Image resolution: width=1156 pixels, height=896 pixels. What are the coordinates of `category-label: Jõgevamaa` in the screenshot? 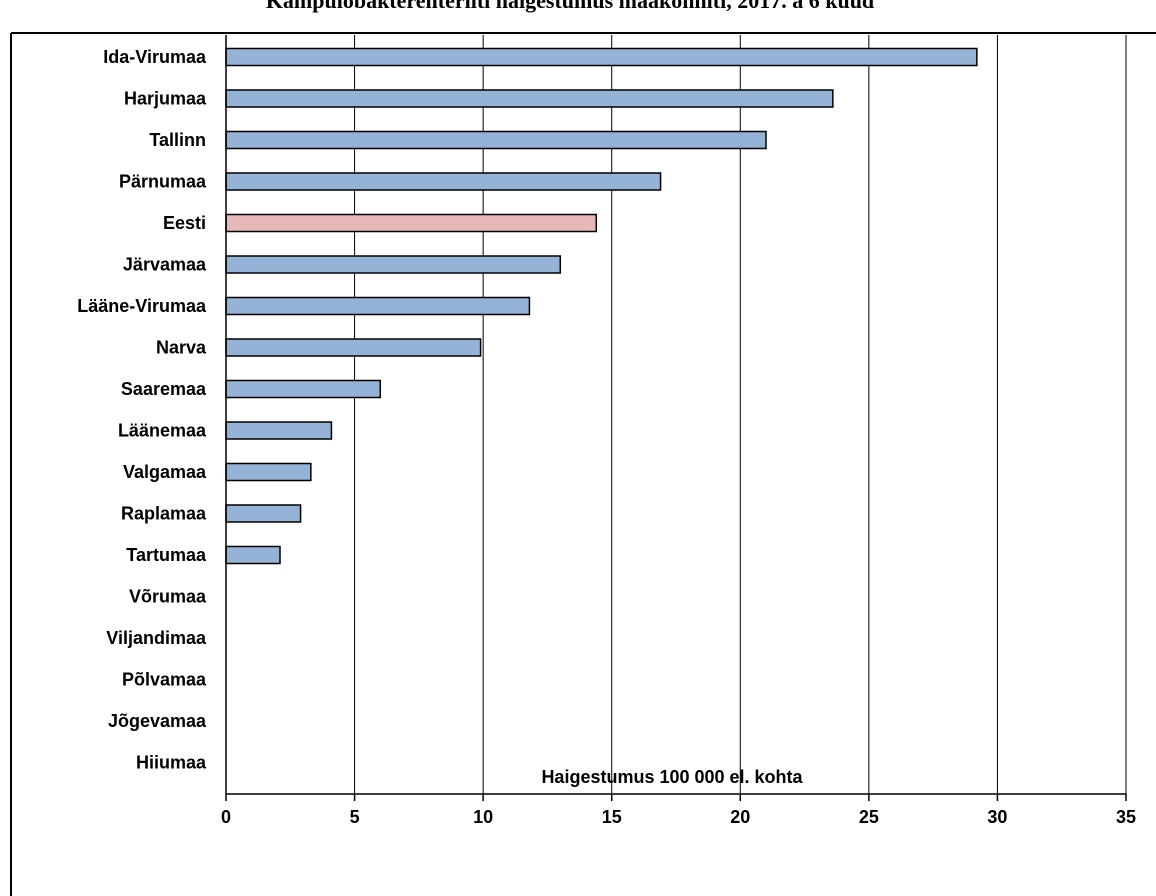 It's located at (157, 721).